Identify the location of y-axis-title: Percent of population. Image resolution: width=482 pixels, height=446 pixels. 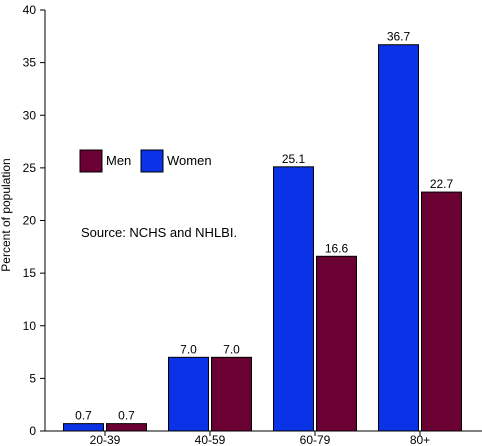
(6, 214).